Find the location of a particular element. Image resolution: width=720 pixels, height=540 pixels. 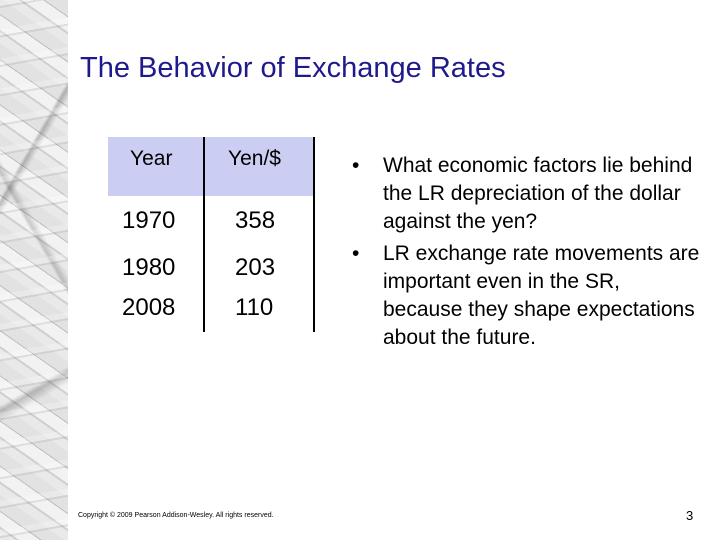

table-cell-year: 1970 is located at coordinates (149, 220).